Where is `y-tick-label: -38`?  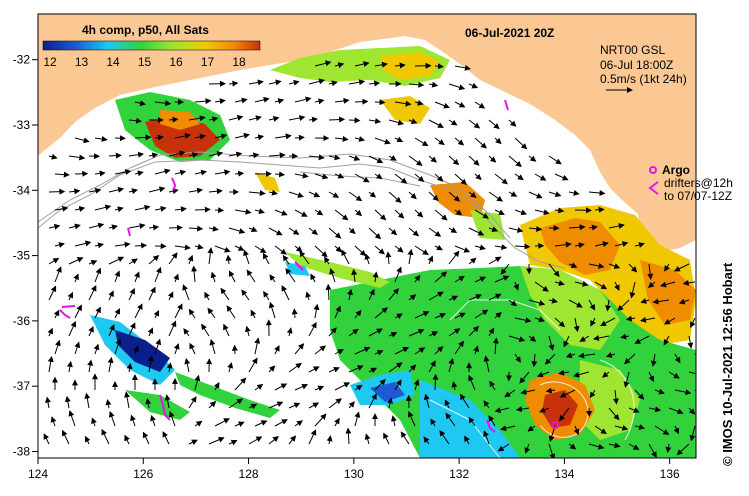
y-tick-label: -38 is located at coordinates (22, 451).